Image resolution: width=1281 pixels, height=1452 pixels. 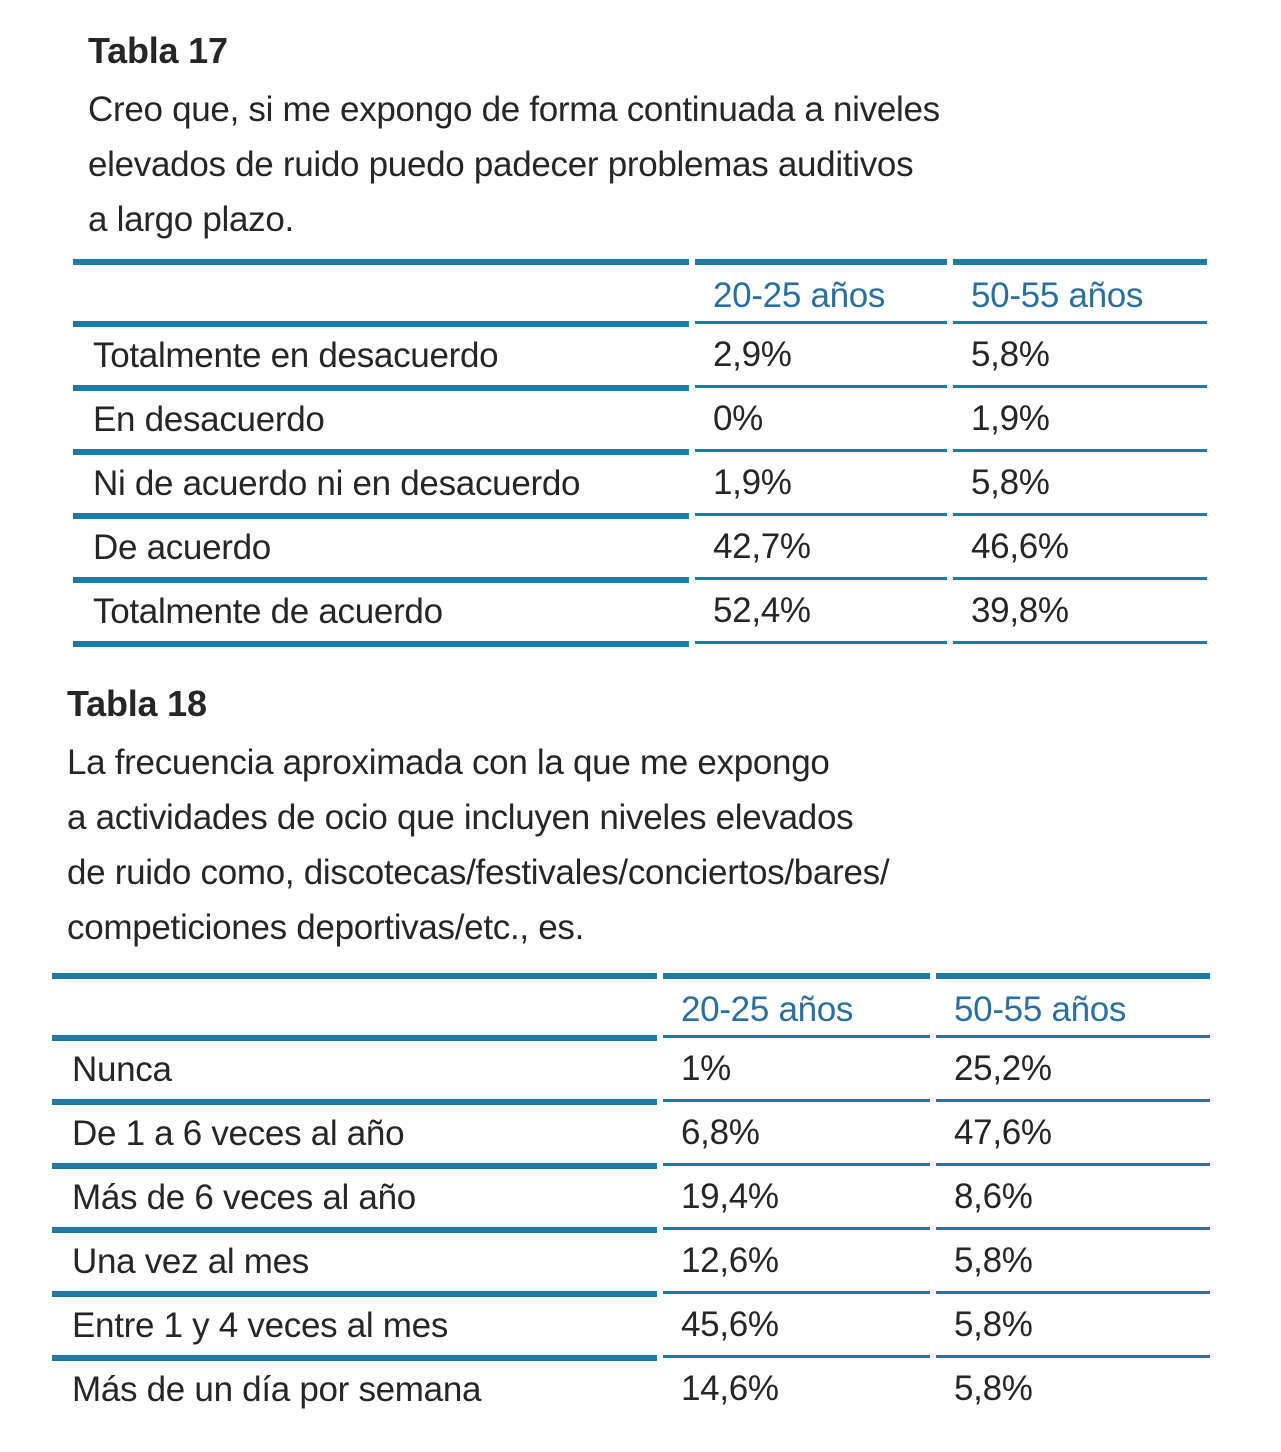 What do you see at coordinates (1073, 1131) in the screenshot?
I see `table-cell-value: 47,6%` at bounding box center [1073, 1131].